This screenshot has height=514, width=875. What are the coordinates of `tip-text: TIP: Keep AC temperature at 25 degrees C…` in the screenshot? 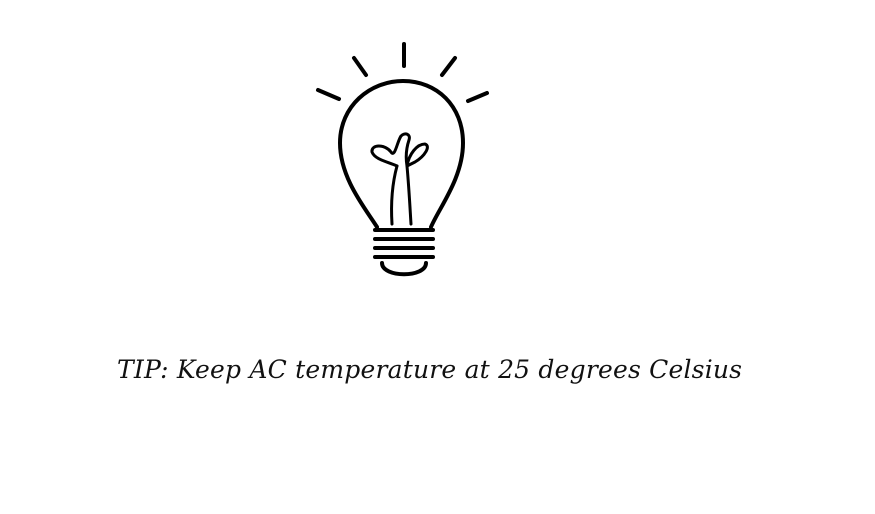 It's located at (430, 369).